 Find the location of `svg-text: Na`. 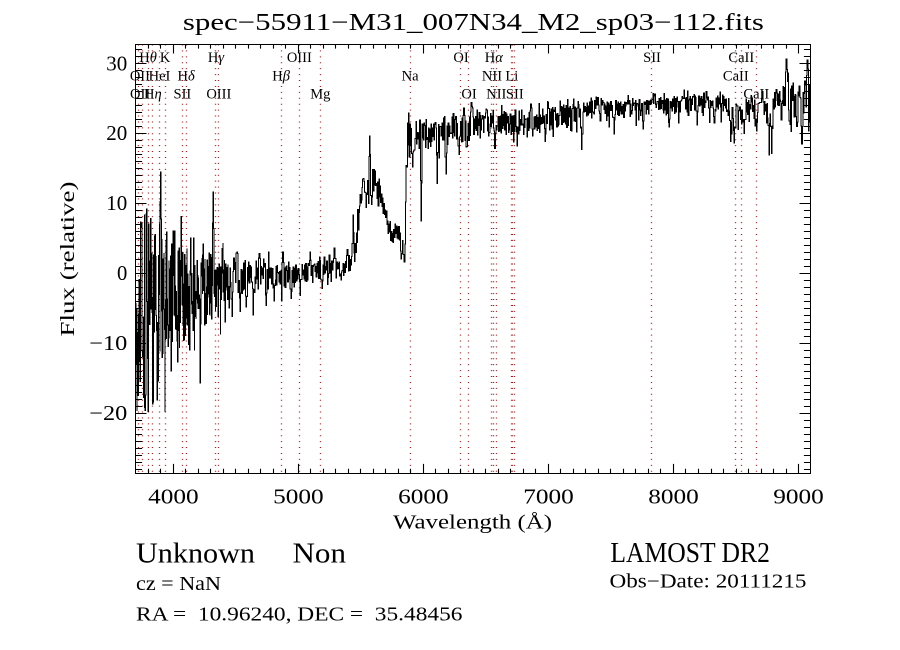

svg-text: Na is located at coordinates (410, 76).